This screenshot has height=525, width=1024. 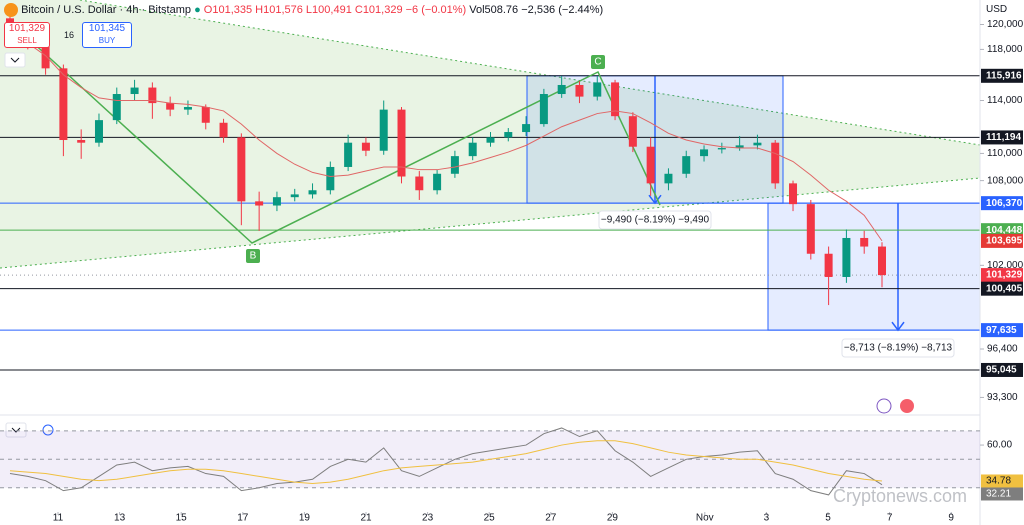 I want to click on buy-label: BUY, so click(x=107, y=40).